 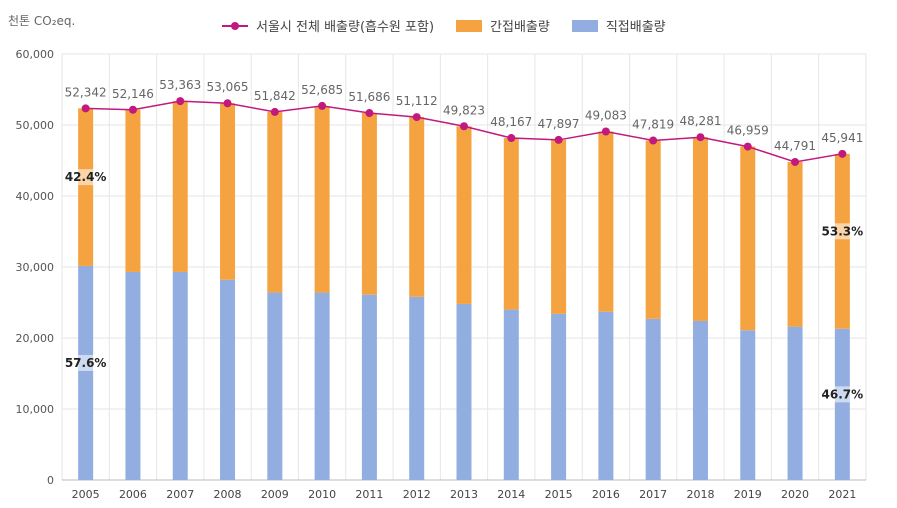 What do you see at coordinates (133, 375) in the screenshot?
I see `bar-direct-2006` at bounding box center [133, 375].